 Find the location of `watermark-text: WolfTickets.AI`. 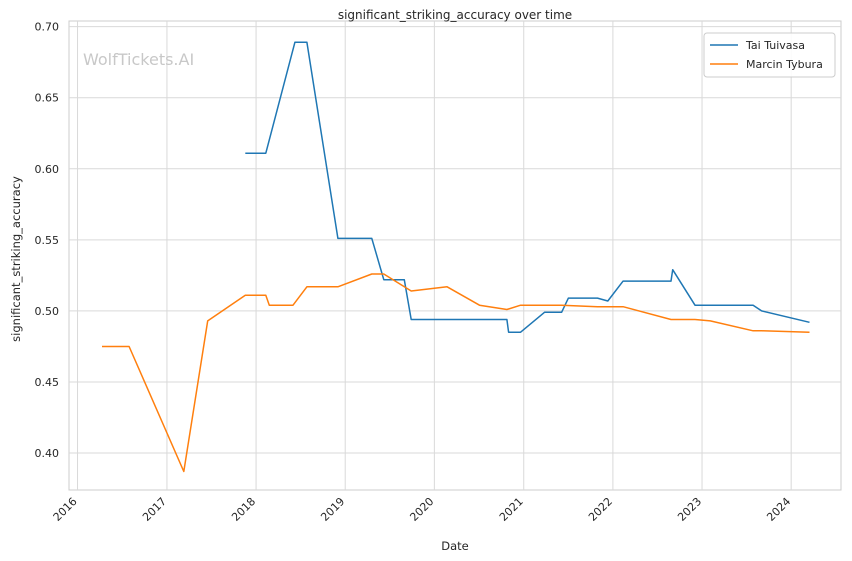

watermark-text: WolfTickets.AI is located at coordinates (138, 59).